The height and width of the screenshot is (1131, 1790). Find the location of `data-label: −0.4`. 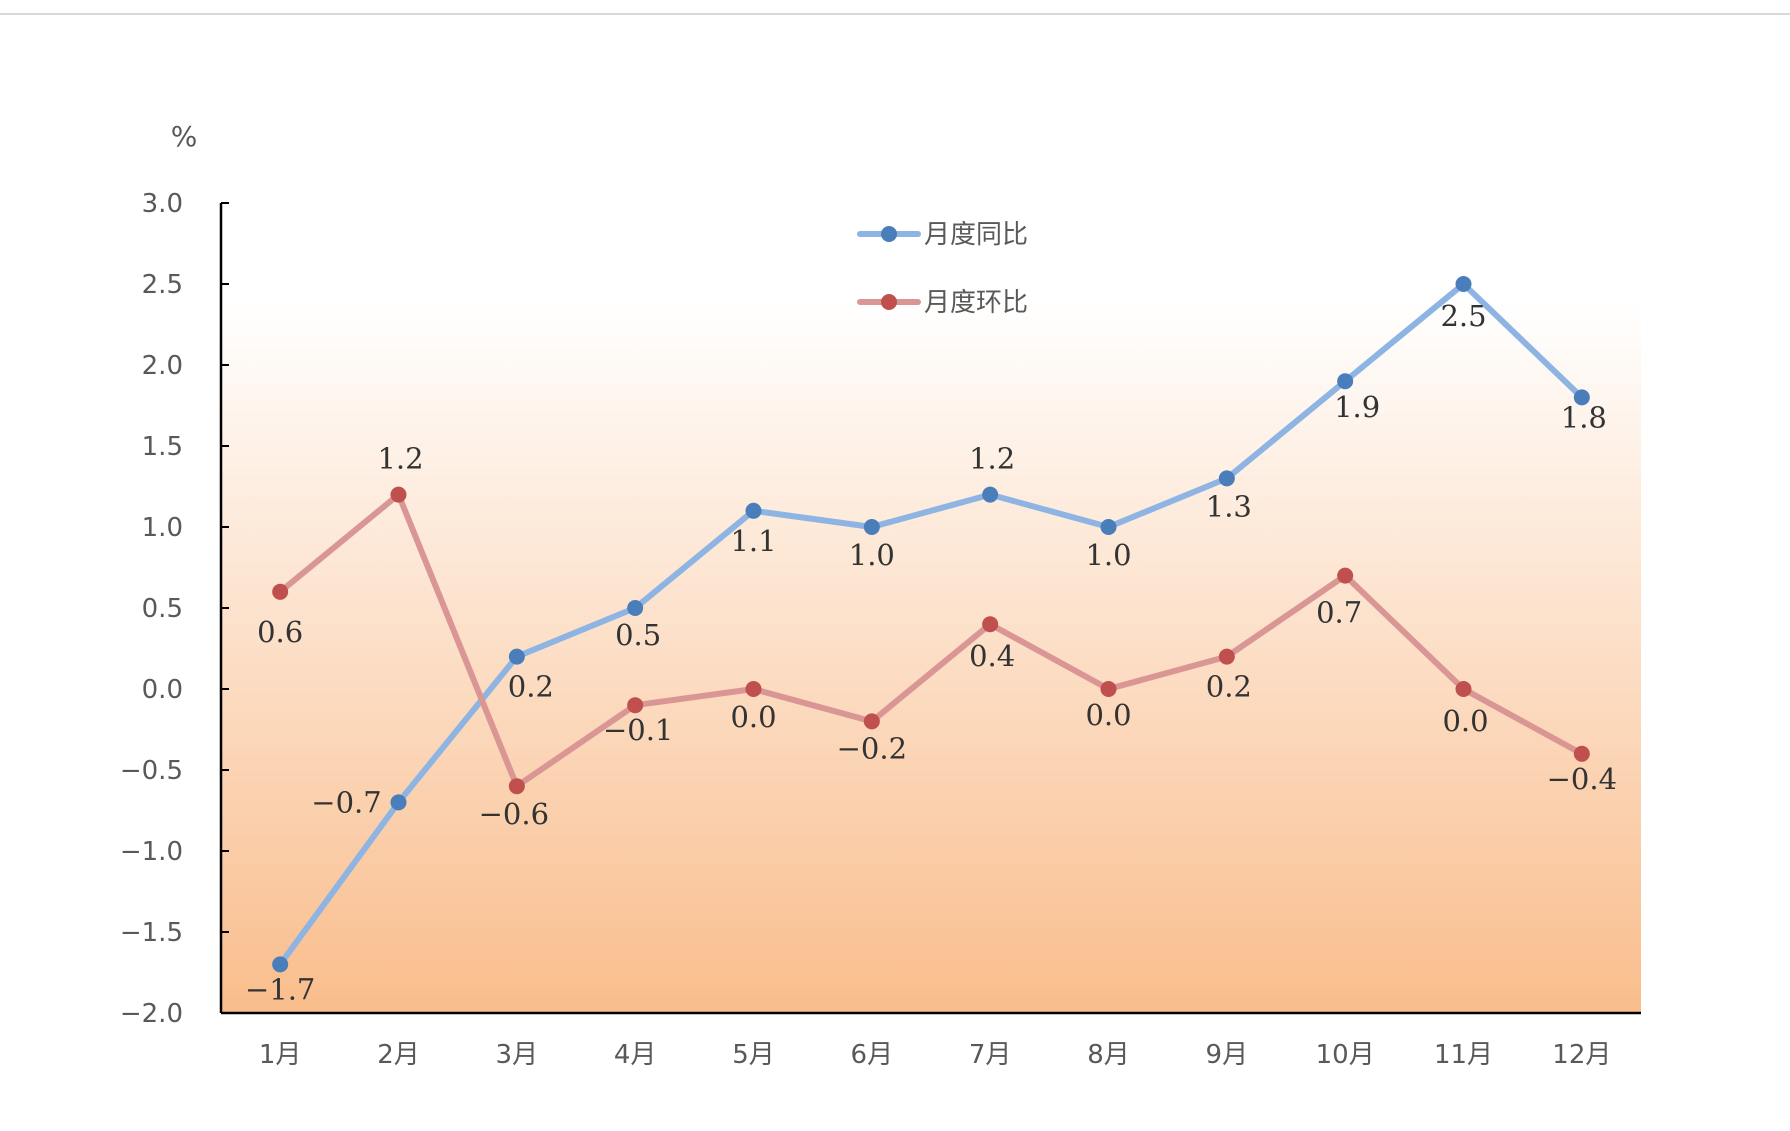

data-label: −0.4 is located at coordinates (1582, 779).